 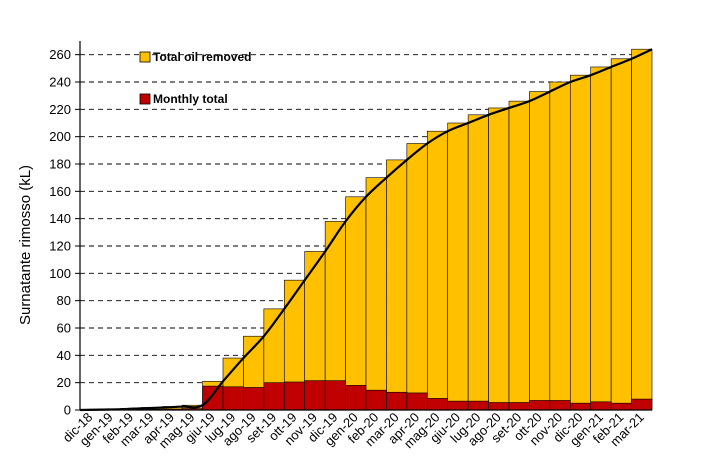 I want to click on y-tick-label: 80, so click(x=64, y=300).